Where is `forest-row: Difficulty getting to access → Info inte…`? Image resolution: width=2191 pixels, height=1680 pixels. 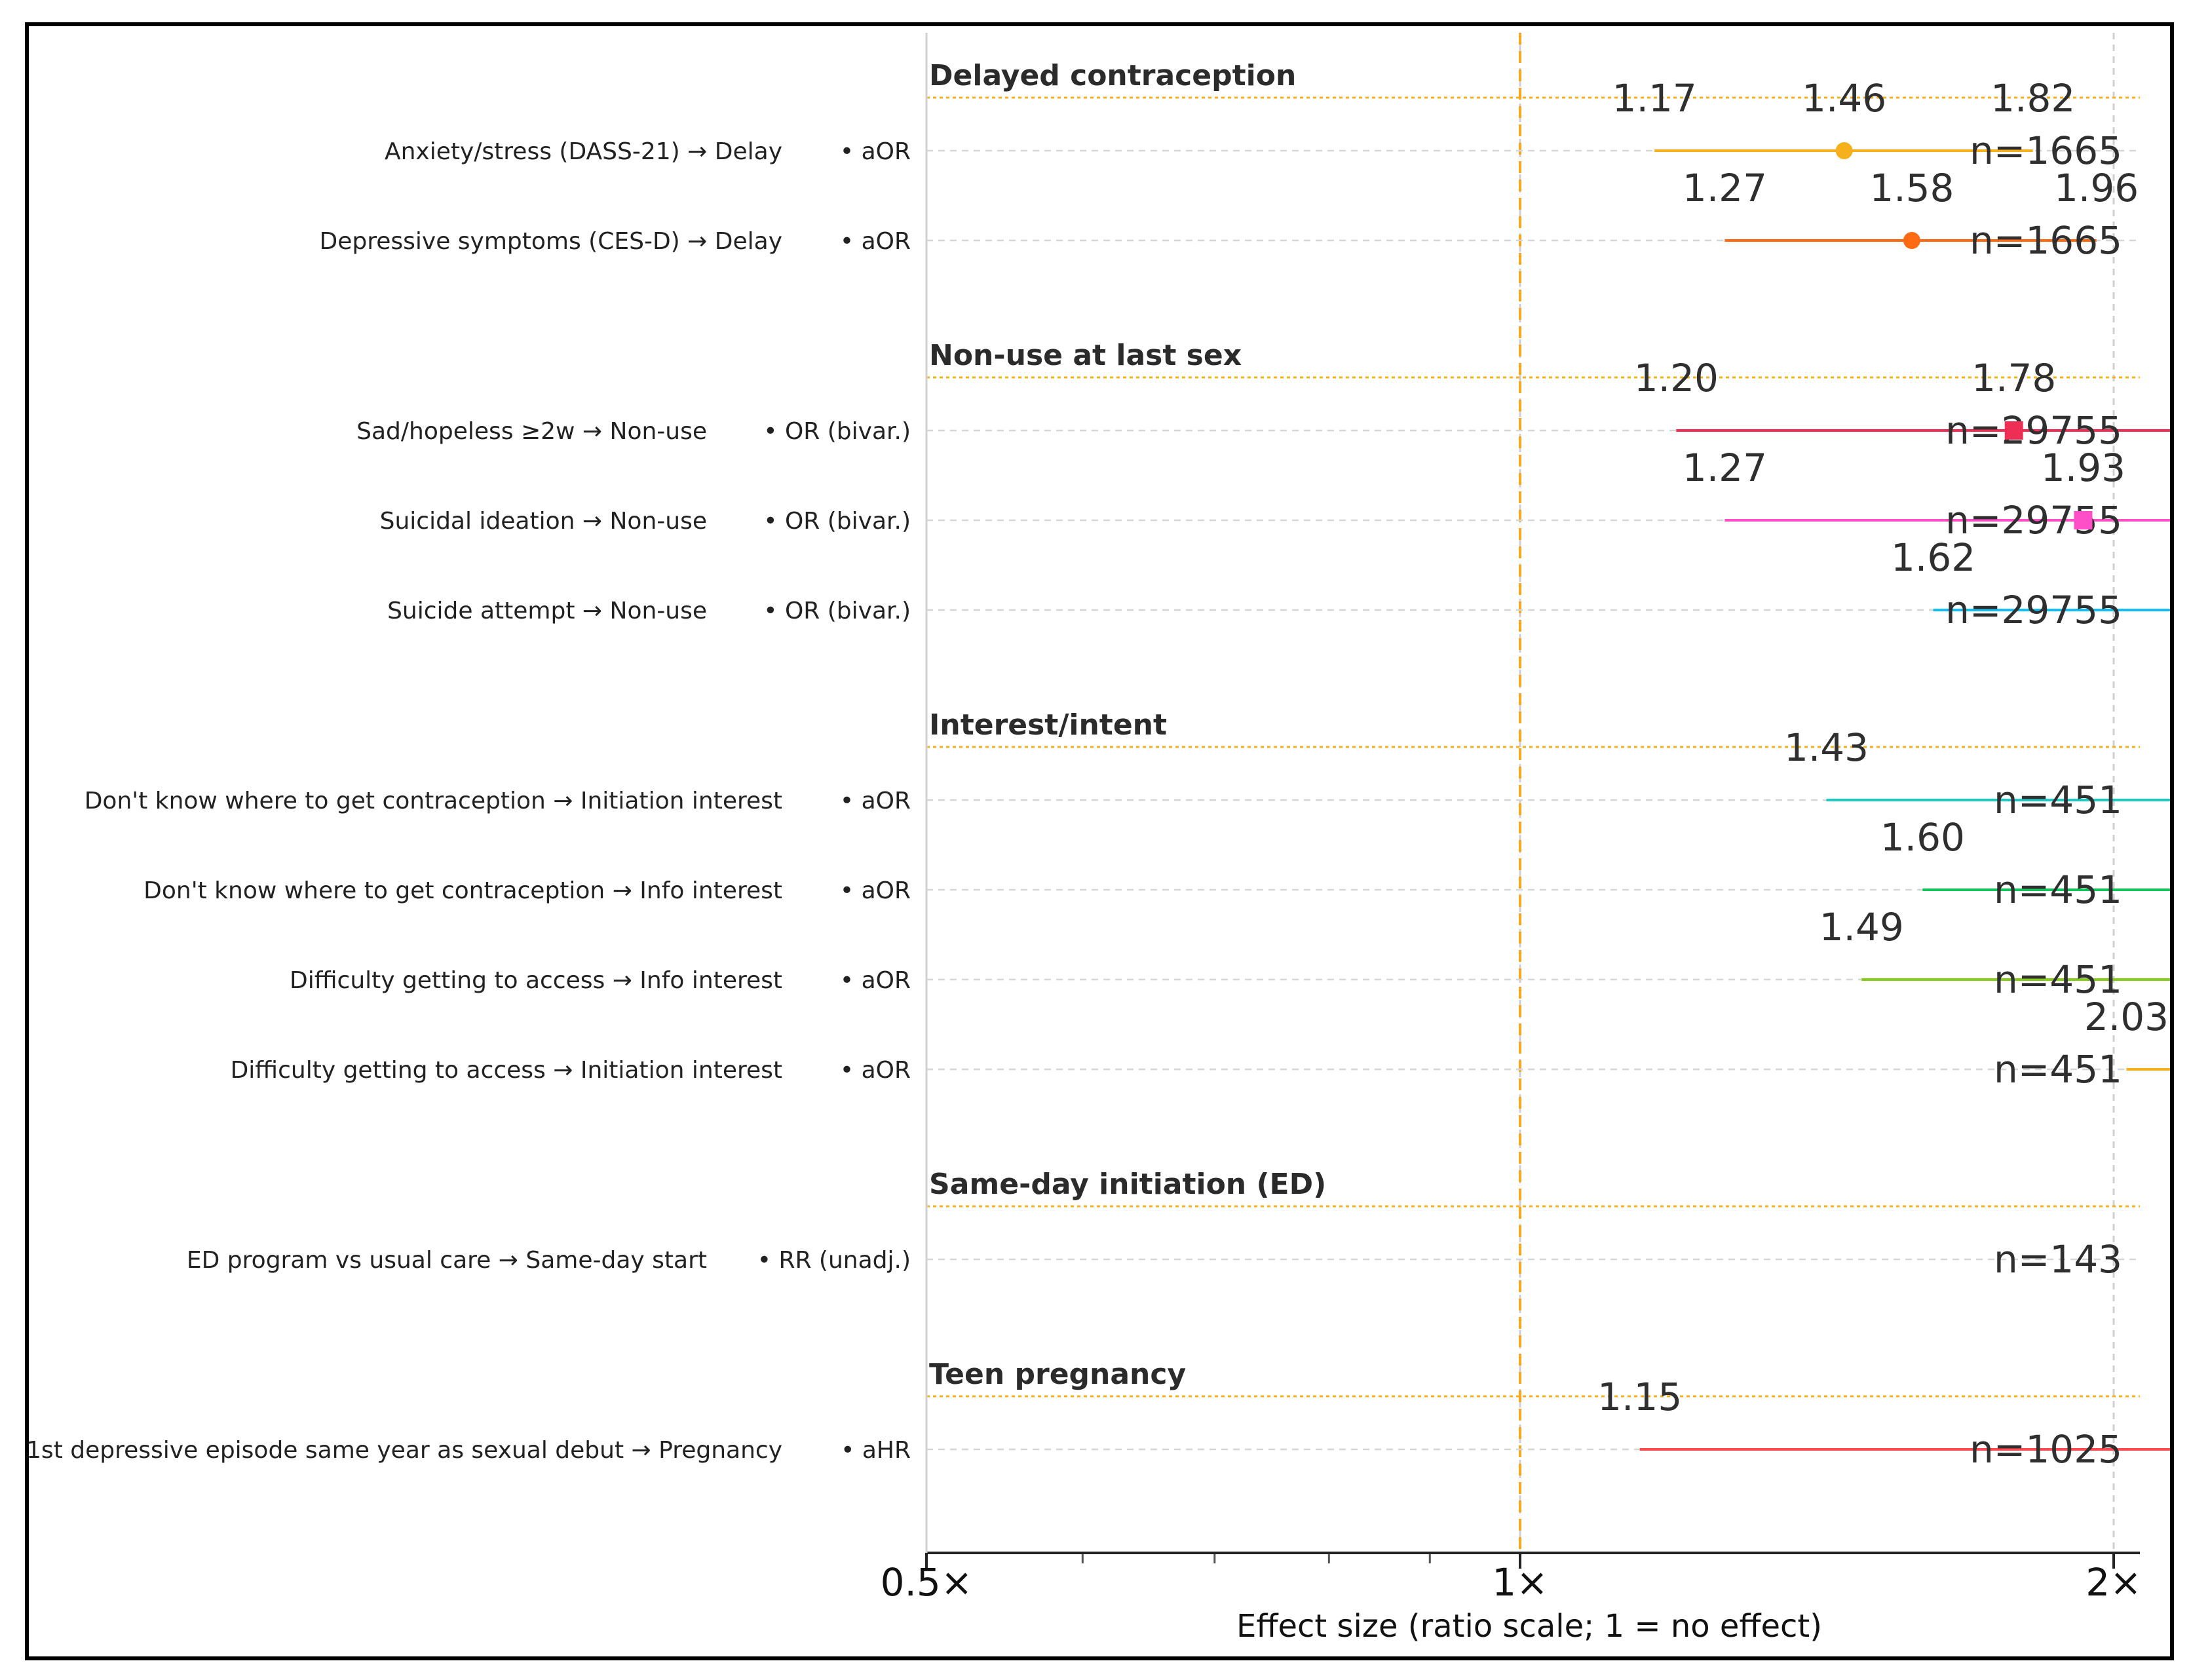
forest-row: Difficulty getting to access → Info inte… is located at coordinates (1230, 953).